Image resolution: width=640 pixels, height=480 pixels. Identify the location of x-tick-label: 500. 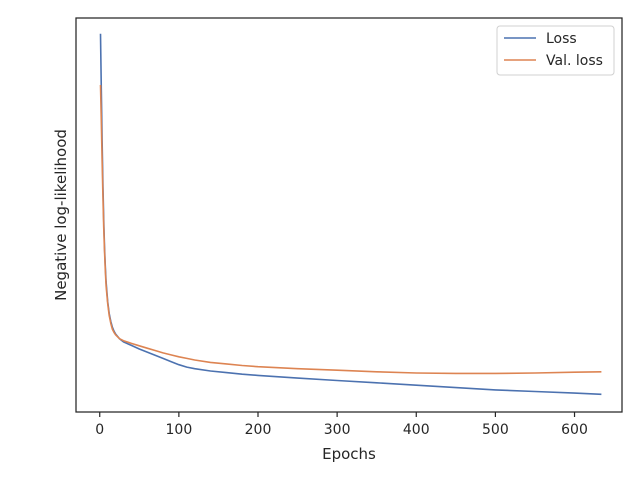
(495, 430).